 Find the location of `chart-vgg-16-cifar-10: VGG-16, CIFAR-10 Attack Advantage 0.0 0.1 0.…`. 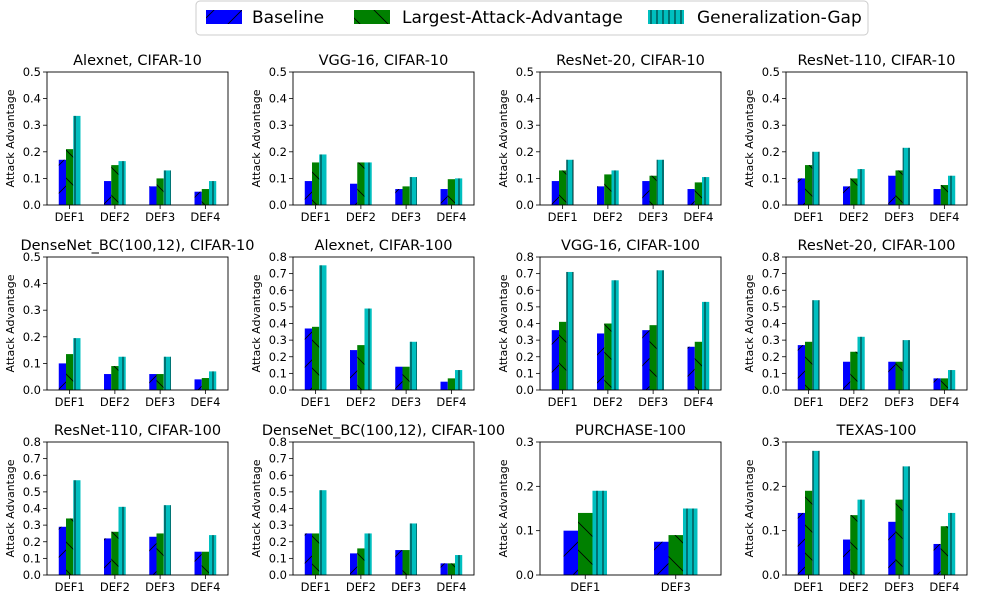

chart-vgg-16-cifar-10: VGG-16, CIFAR-10 Attack Advantage 0.0 0.1 0.… is located at coordinates (362, 138).